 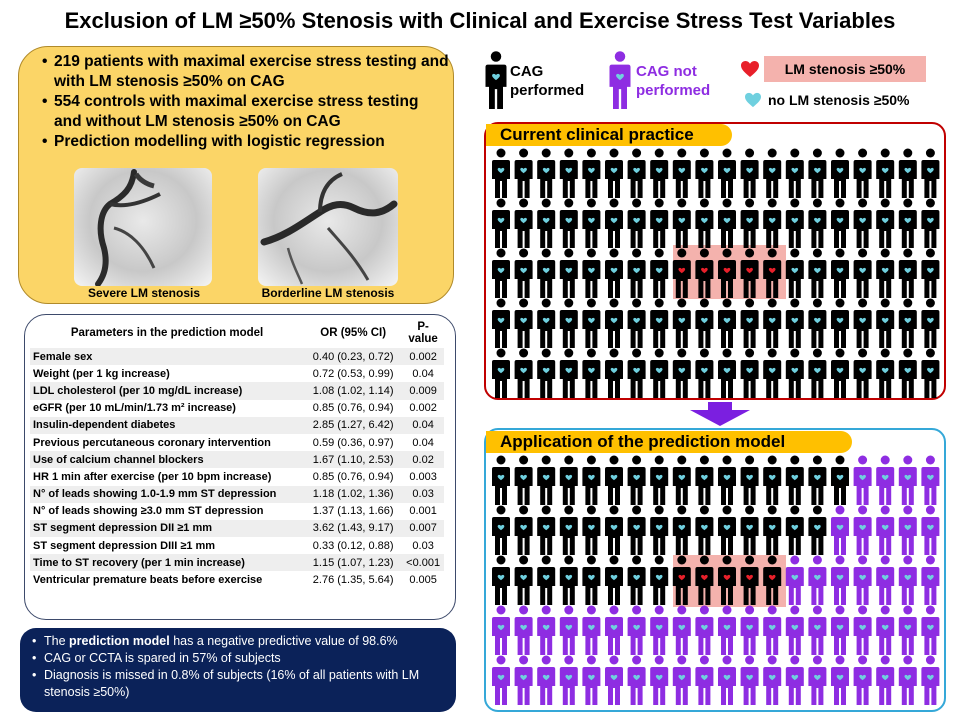 What do you see at coordinates (609, 135) in the screenshot?
I see `current-practice-title: Current clinical practice` at bounding box center [609, 135].